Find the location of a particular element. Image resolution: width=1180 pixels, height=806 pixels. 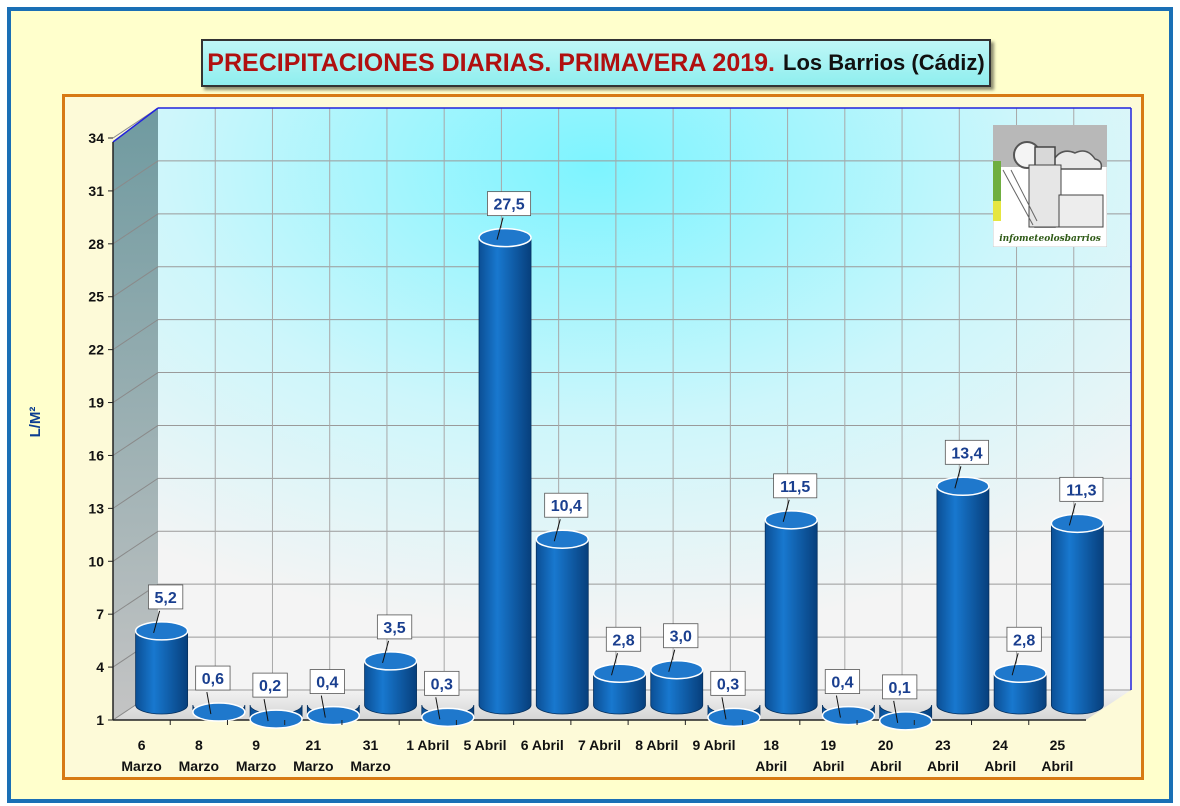

y-tick-label: 22 is located at coordinates (96, 350).